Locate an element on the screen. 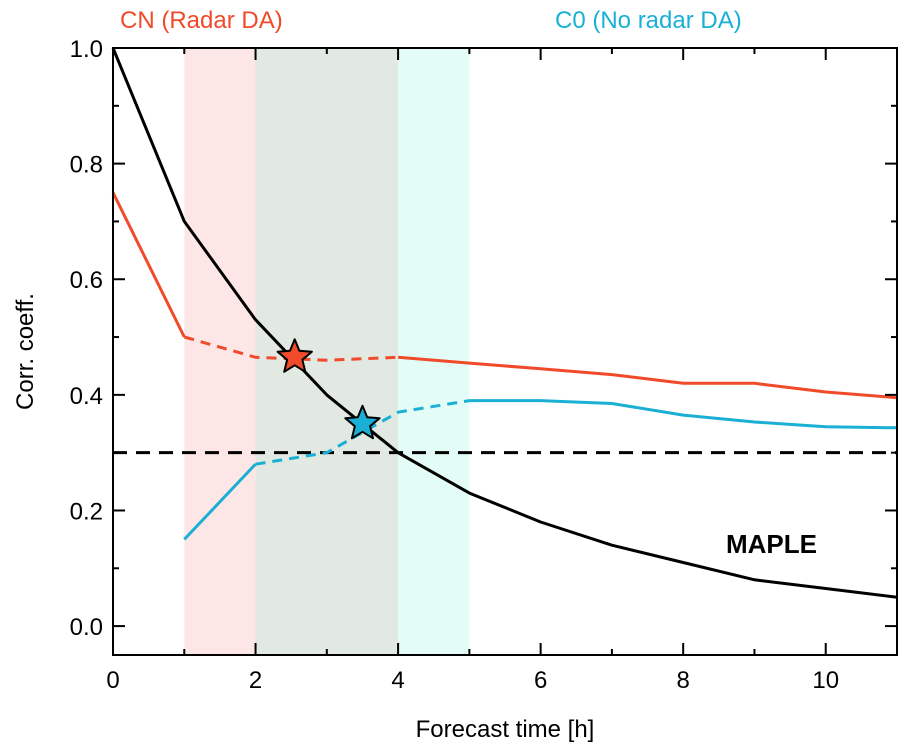 The width and height of the screenshot is (899, 747). x-tick-label: 4 is located at coordinates (397, 680).